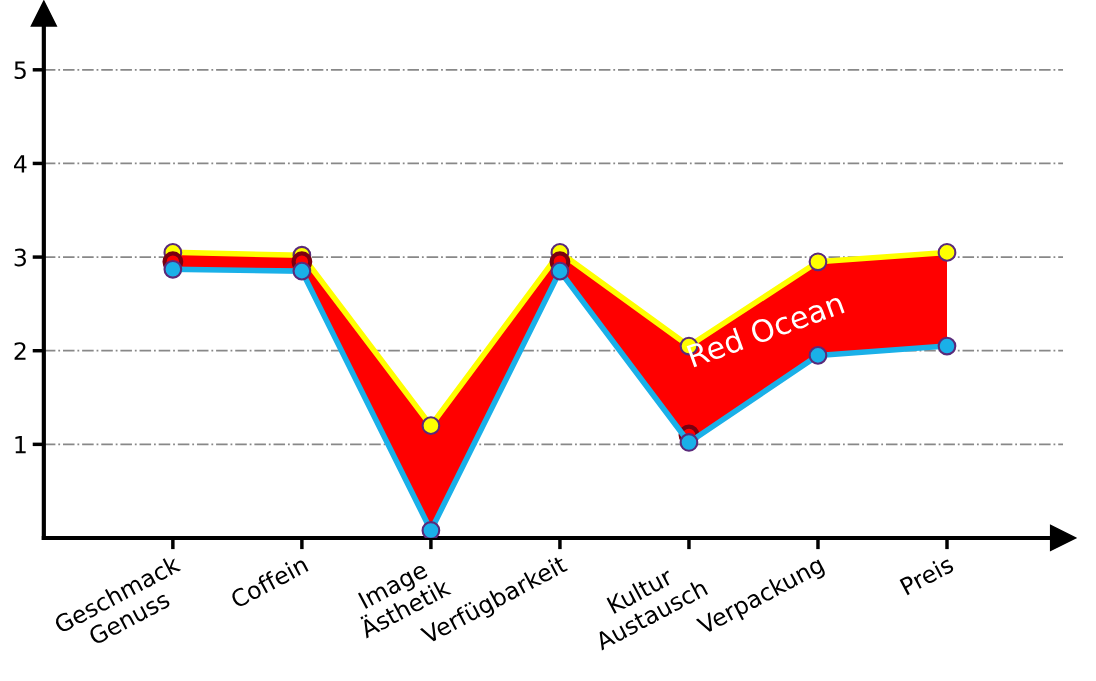 The height and width of the screenshot is (681, 1096). What do you see at coordinates (20, 70) in the screenshot?
I see `y-tick-label: 5` at bounding box center [20, 70].